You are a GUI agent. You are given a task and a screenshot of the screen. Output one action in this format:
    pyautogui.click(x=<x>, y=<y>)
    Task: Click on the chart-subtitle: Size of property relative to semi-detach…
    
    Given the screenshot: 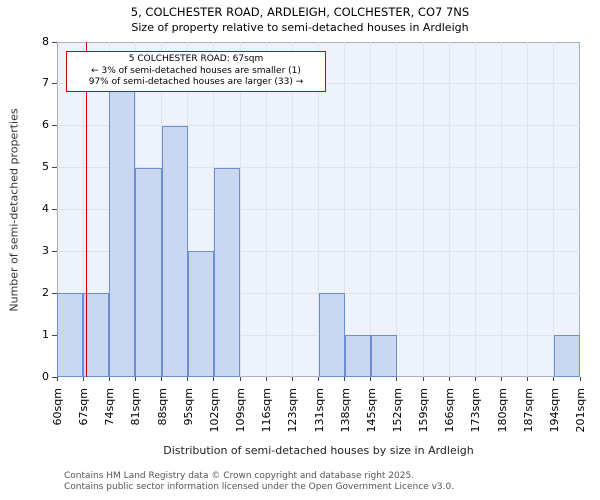 What is the action you would take?
    pyautogui.click(x=300, y=27)
    